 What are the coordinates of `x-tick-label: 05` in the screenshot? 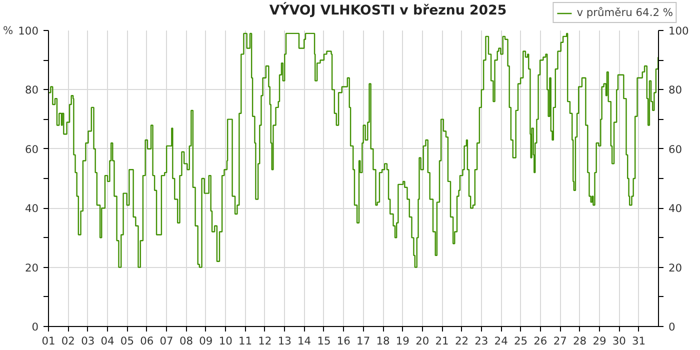 It's located at (127, 341).